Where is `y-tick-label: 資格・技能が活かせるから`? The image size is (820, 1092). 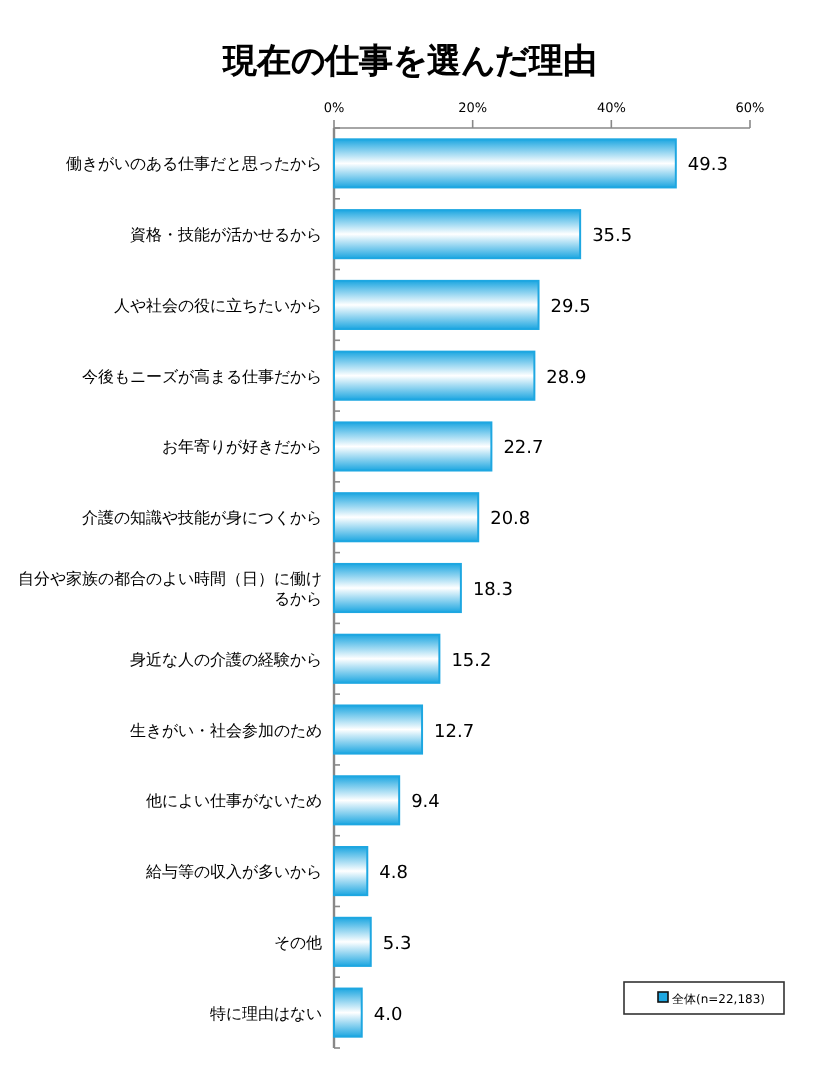 y-tick-label: 資格・技能が活かせるから is located at coordinates (226, 235).